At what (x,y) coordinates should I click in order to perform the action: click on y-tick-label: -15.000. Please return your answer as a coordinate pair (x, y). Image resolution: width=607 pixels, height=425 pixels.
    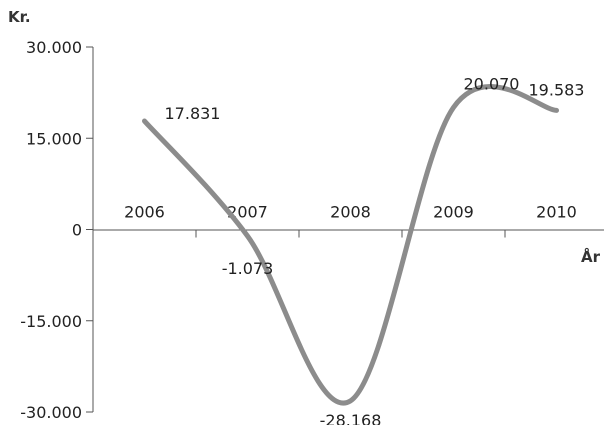
    Looking at the image, I should click on (51, 321).